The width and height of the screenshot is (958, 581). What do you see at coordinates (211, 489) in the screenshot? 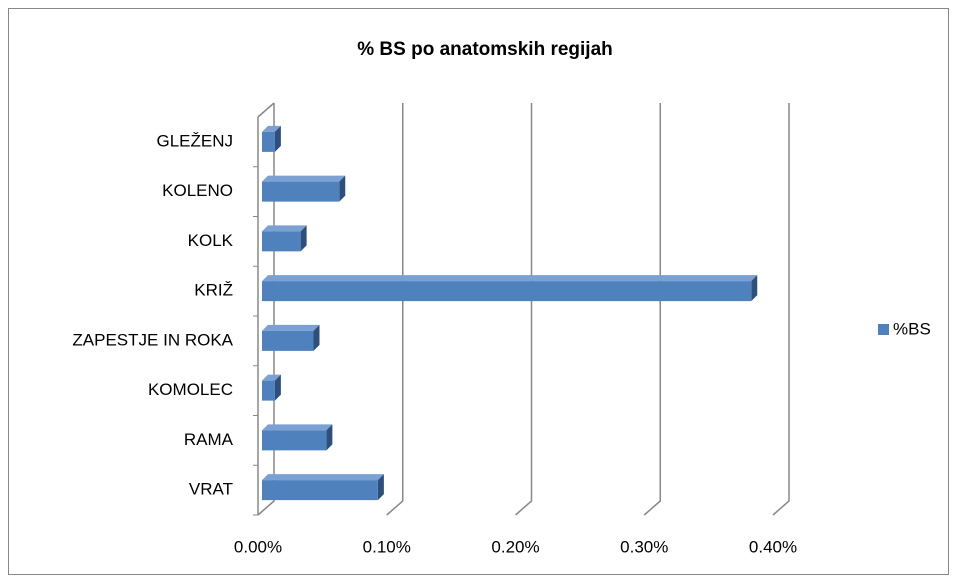
I see `y-tick-label: VRAT` at bounding box center [211, 489].